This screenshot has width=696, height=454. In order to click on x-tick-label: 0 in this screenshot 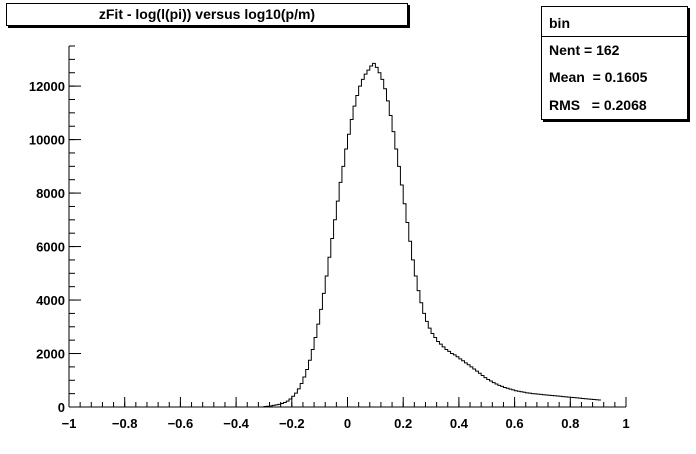, I will do `click(347, 423)`.